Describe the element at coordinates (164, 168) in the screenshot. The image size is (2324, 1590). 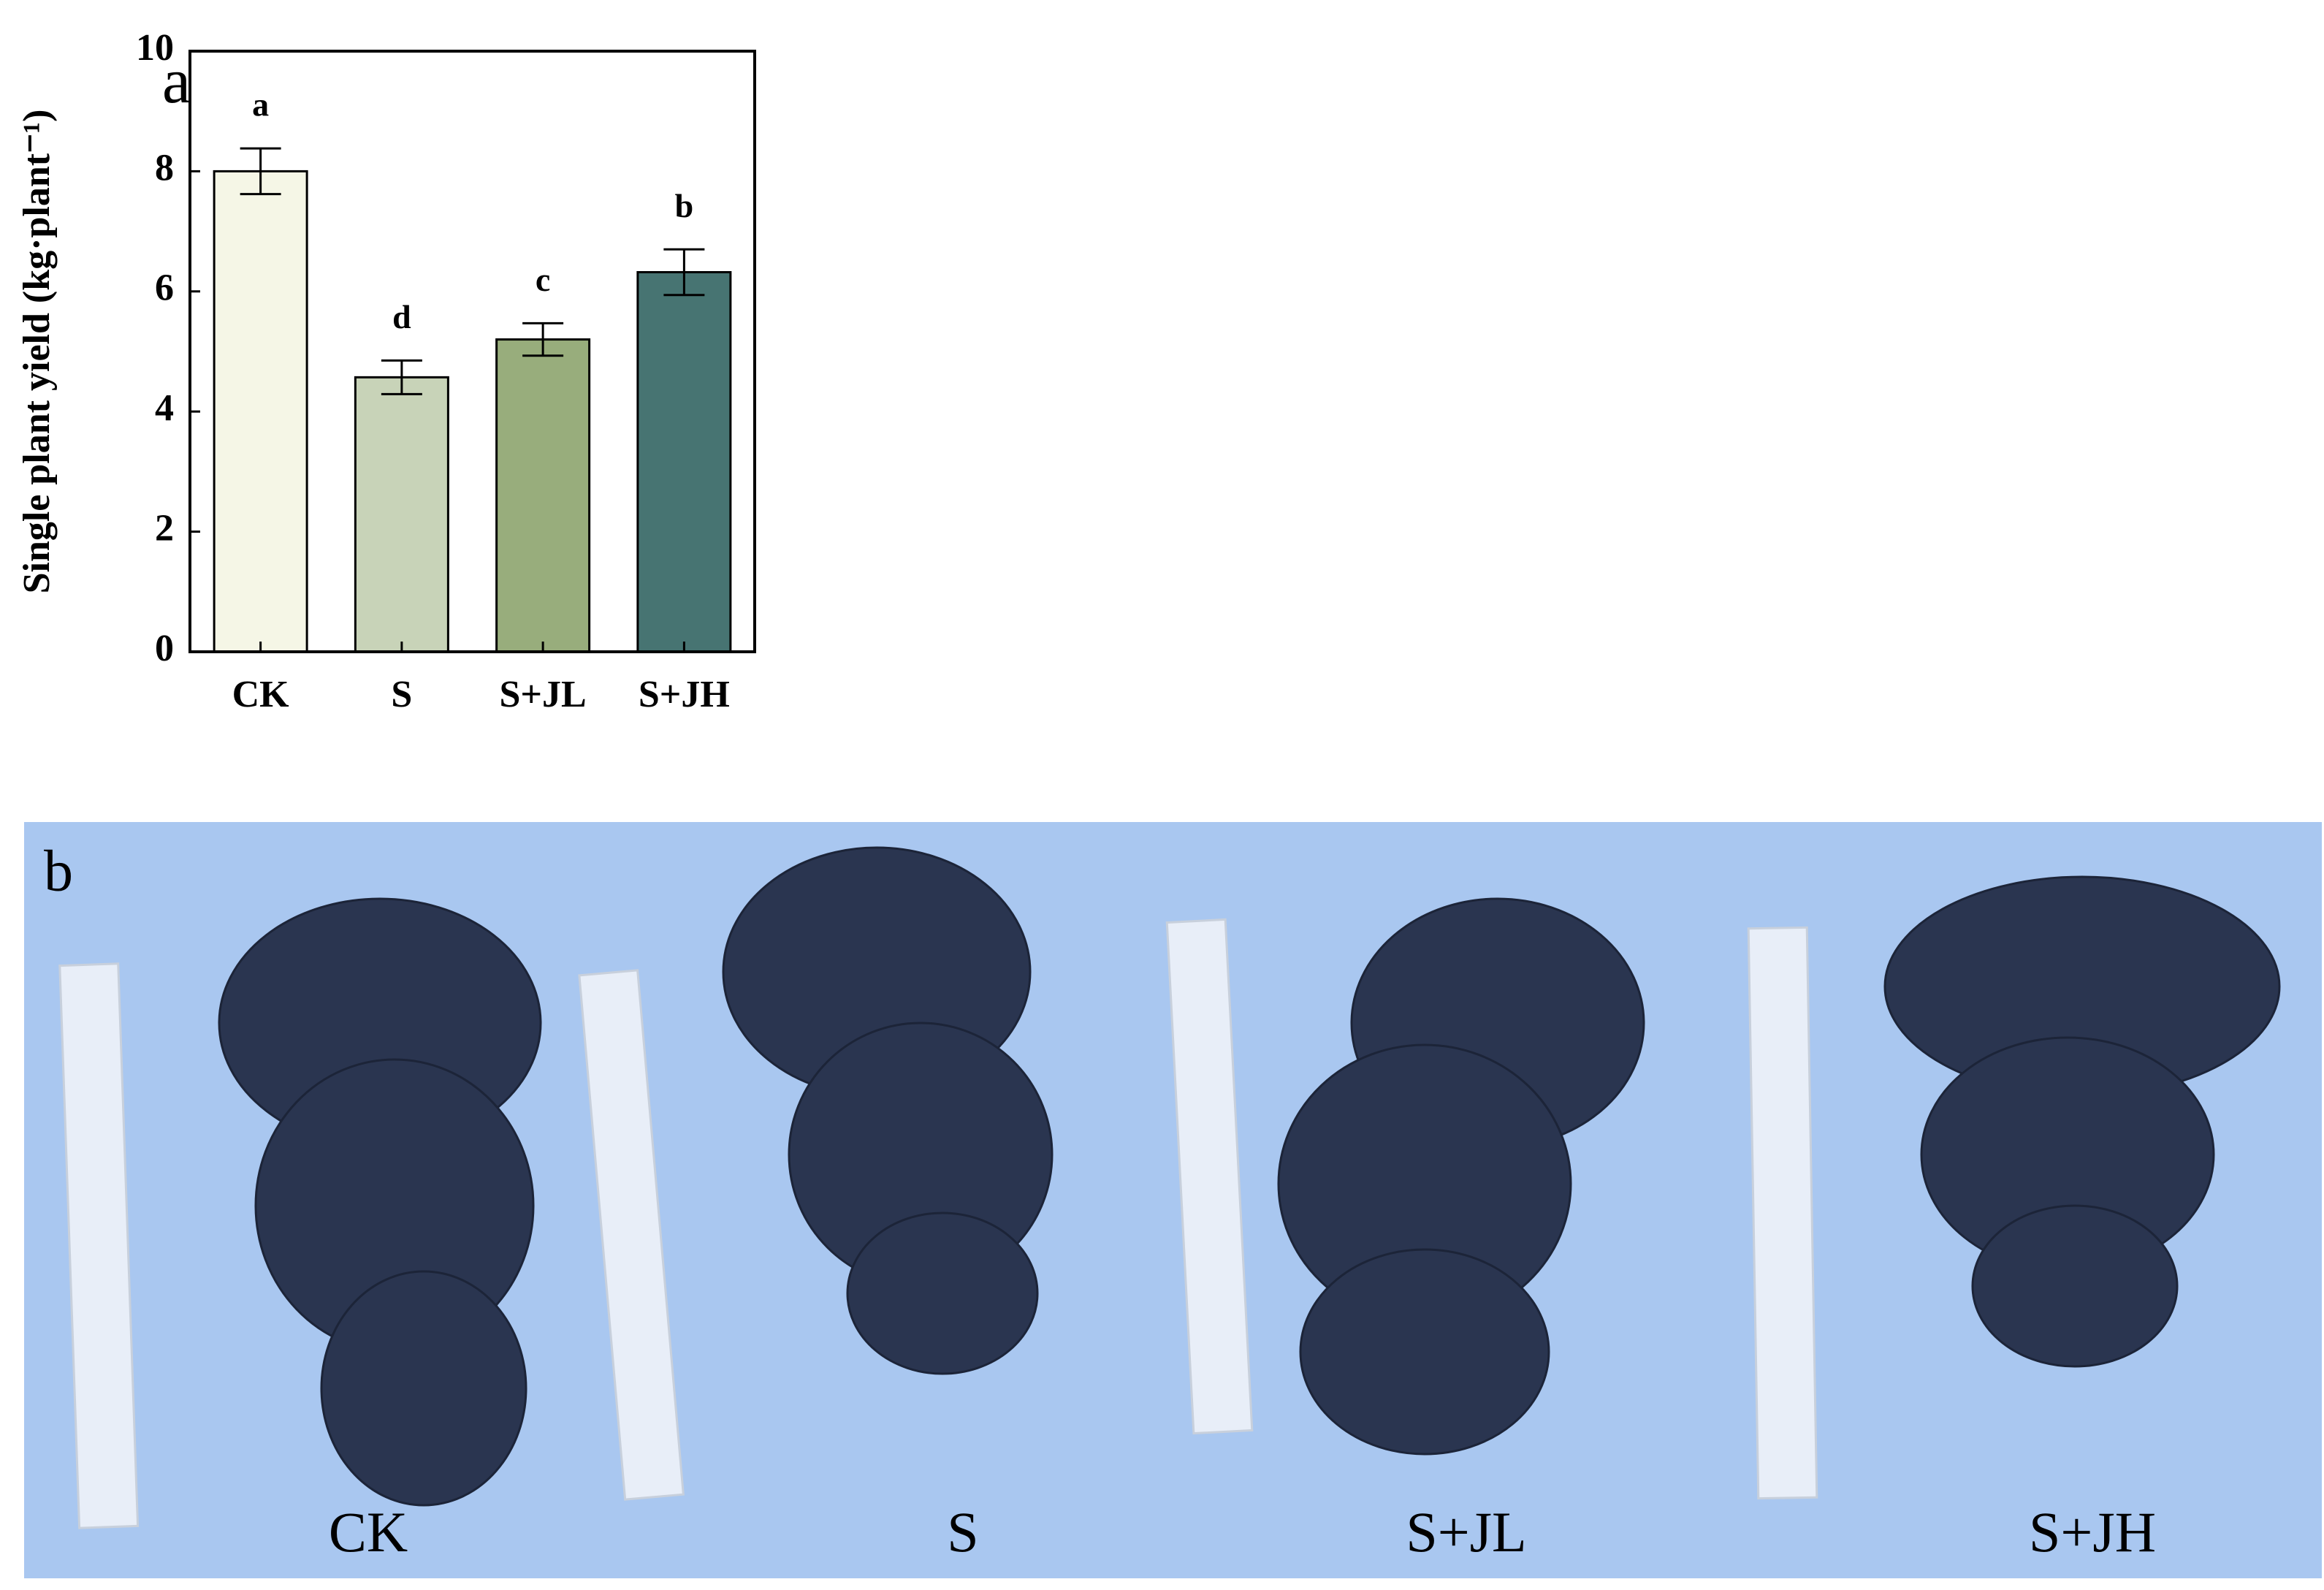
I see `y-tick-label: 8` at that location.